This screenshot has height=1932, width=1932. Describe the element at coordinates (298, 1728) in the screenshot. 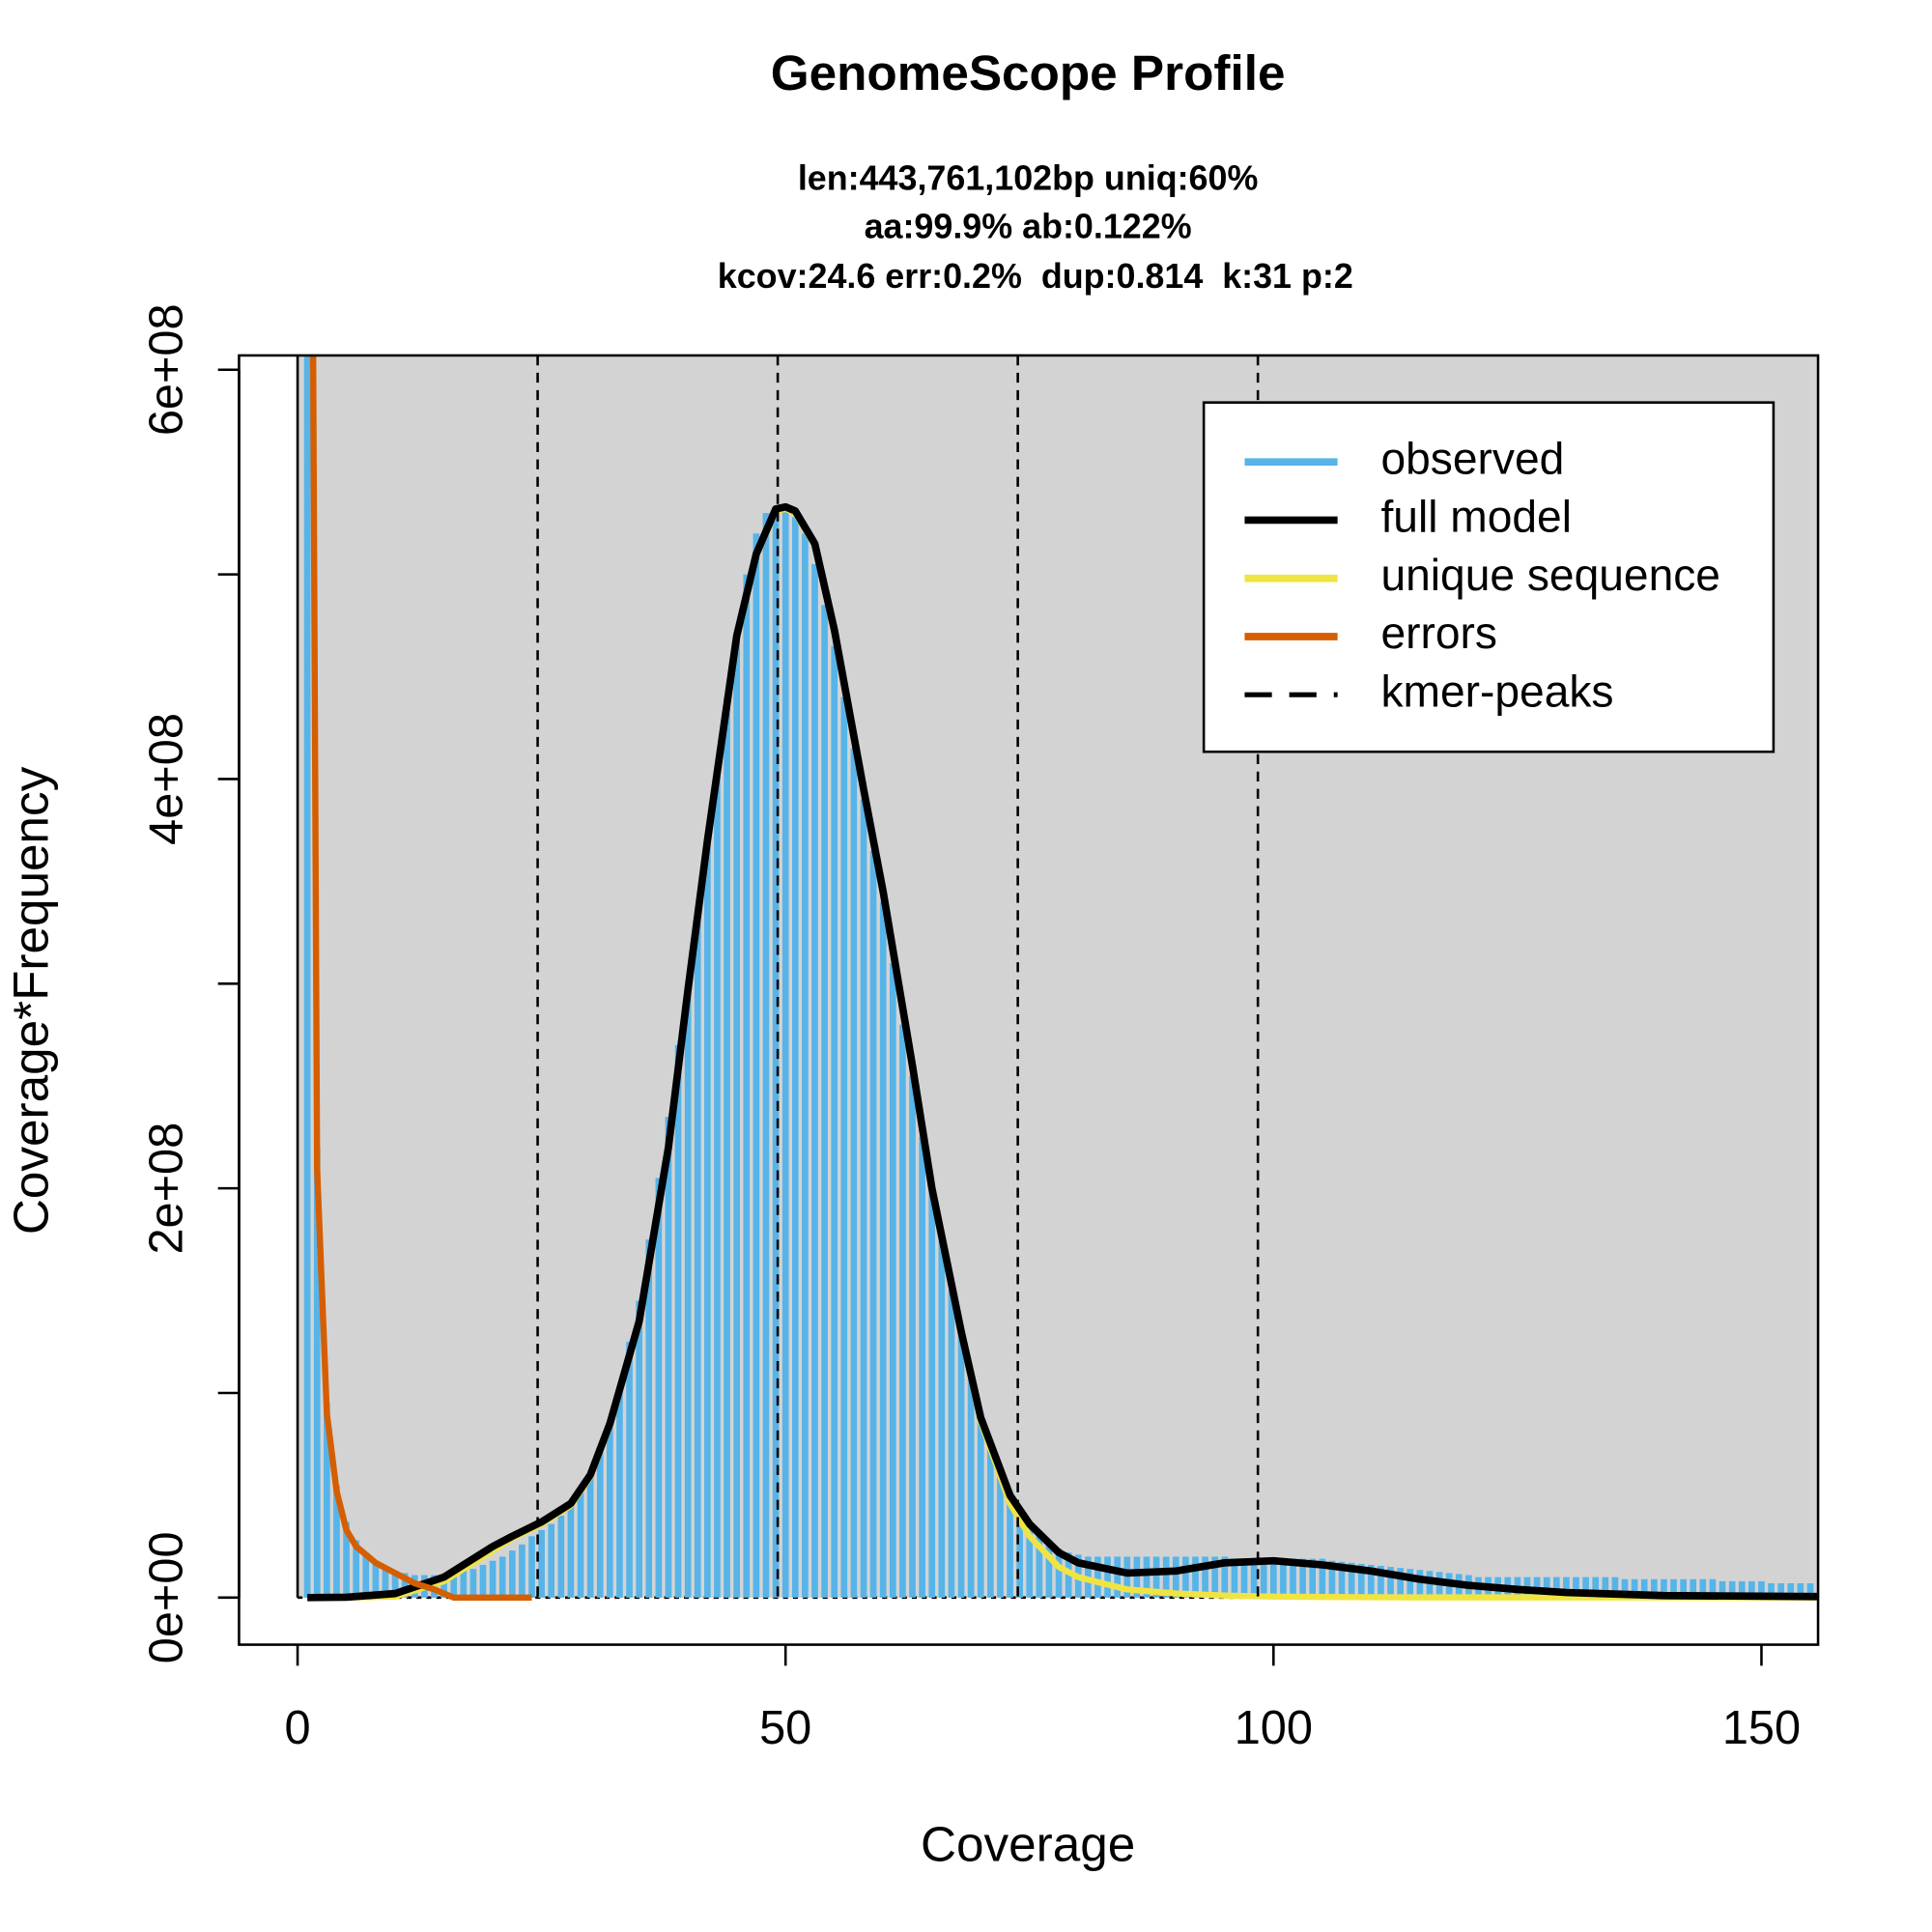

I see `x-tick-label: 0` at that location.